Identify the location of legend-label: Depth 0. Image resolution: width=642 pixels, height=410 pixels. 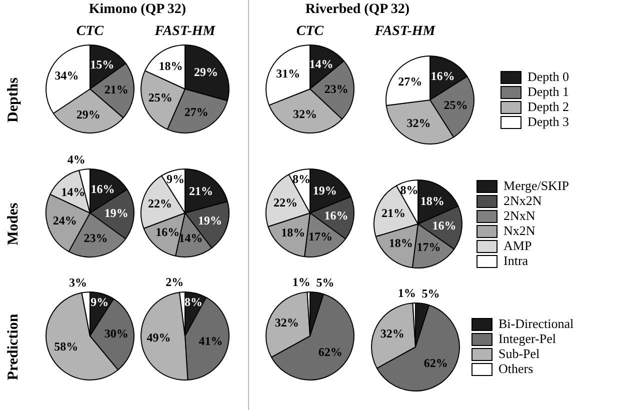
(548, 76).